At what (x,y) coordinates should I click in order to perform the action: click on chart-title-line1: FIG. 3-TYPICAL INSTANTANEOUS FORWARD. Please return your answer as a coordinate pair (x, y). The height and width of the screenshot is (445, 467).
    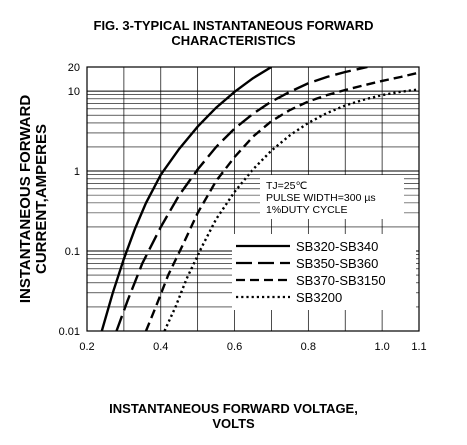
    Looking at the image, I should click on (233, 25).